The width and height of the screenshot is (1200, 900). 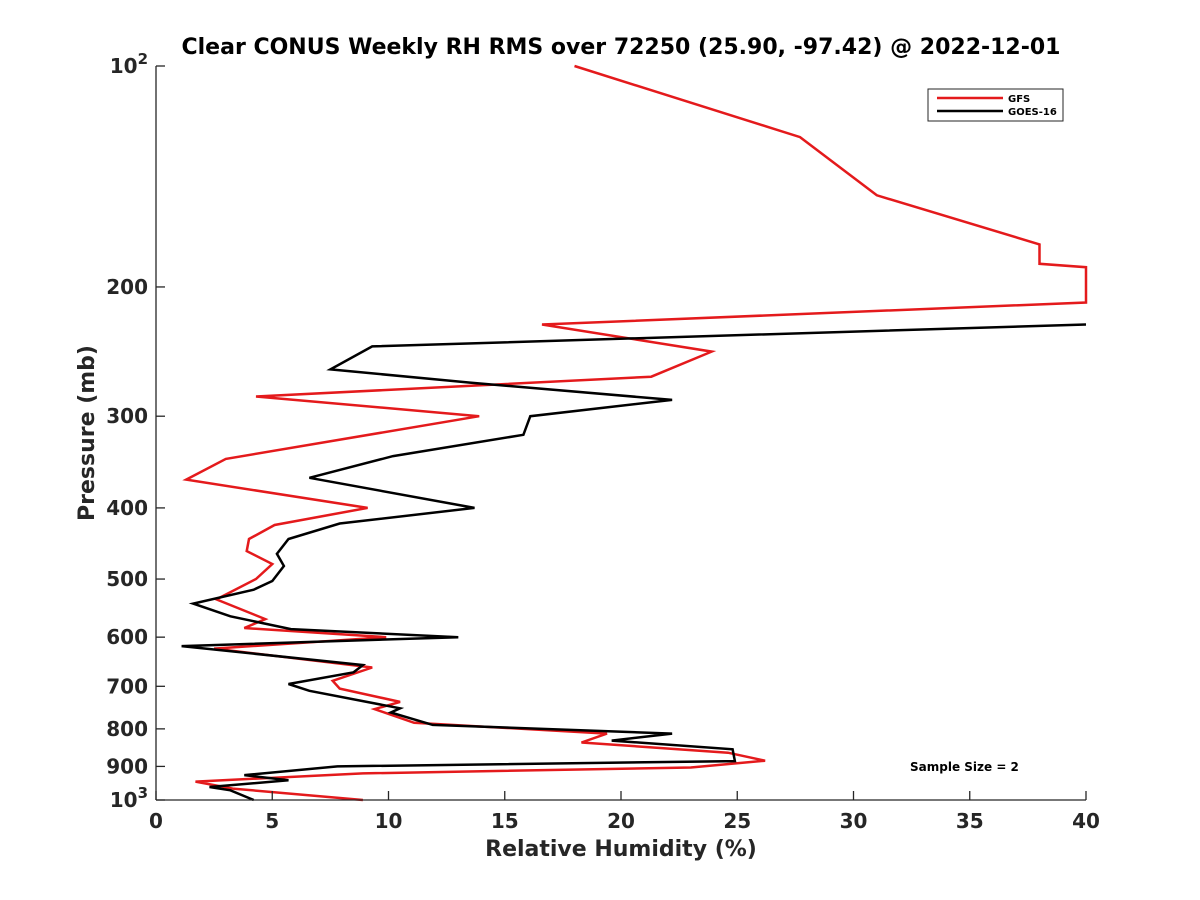 What do you see at coordinates (127, 766) in the screenshot?
I see `y-tick-label: 900` at bounding box center [127, 766].